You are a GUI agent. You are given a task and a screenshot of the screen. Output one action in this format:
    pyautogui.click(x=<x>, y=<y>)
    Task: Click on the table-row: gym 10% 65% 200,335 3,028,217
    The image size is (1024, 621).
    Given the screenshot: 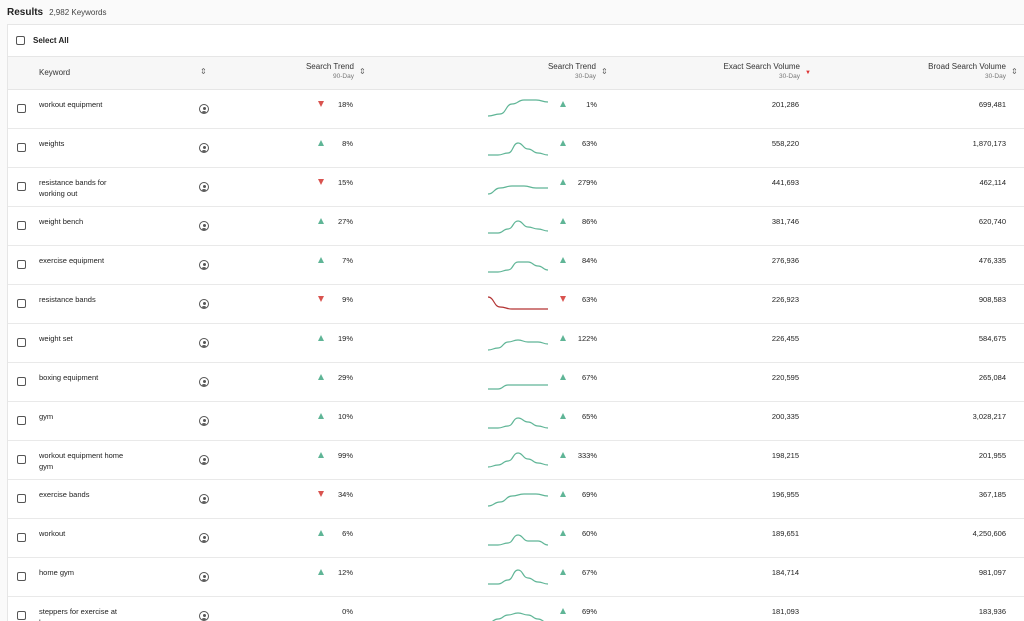 What is the action you would take?
    pyautogui.click(x=516, y=421)
    